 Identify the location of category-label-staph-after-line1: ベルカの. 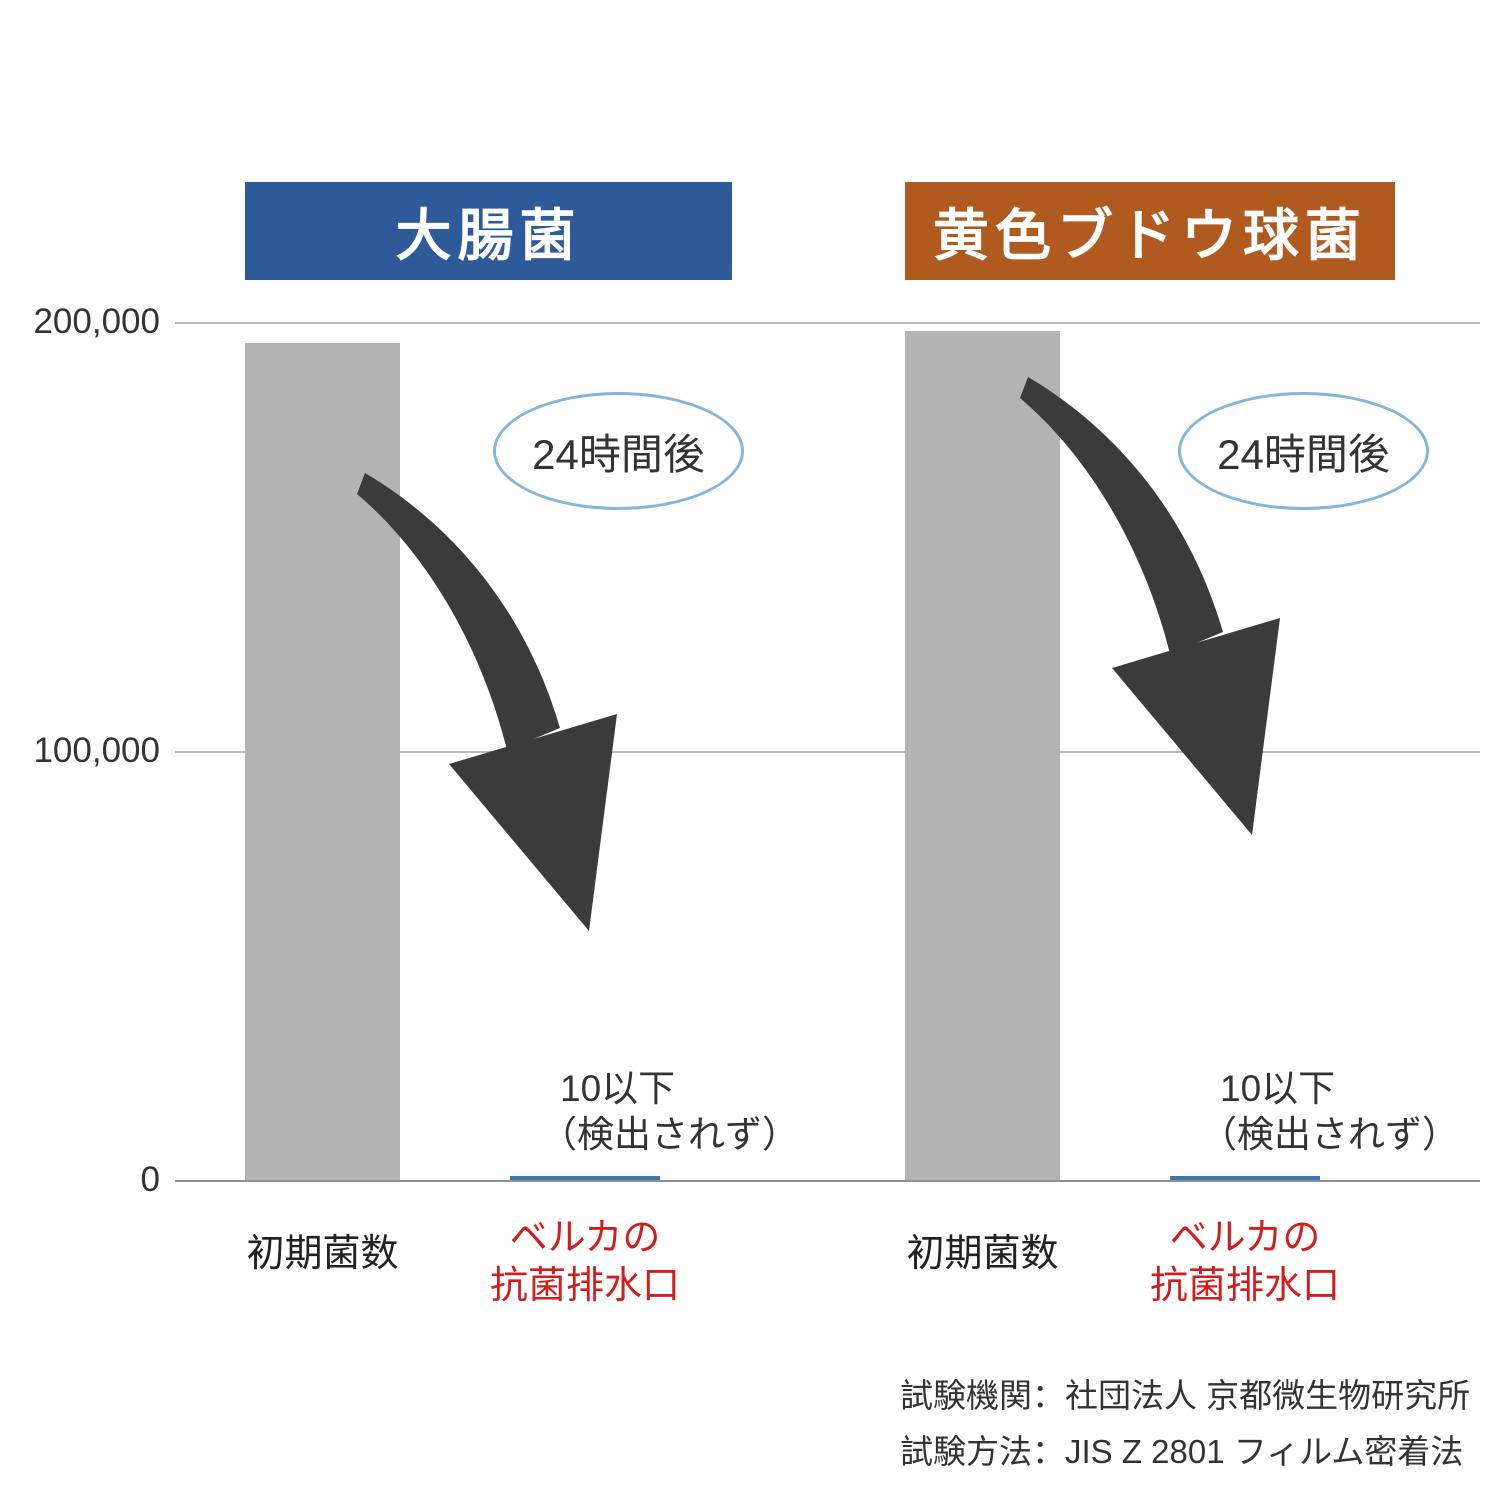
(1245, 1238).